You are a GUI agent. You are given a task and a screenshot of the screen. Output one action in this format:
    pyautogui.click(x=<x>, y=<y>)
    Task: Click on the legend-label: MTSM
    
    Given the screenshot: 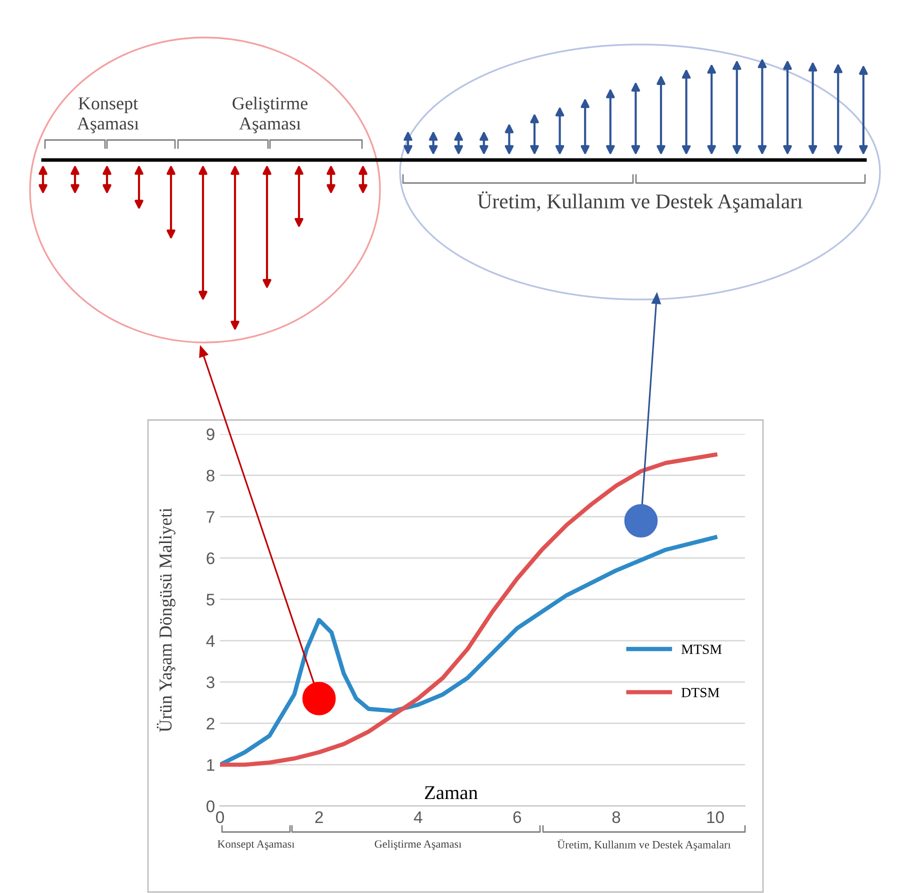 What is the action you would take?
    pyautogui.click(x=701, y=649)
    